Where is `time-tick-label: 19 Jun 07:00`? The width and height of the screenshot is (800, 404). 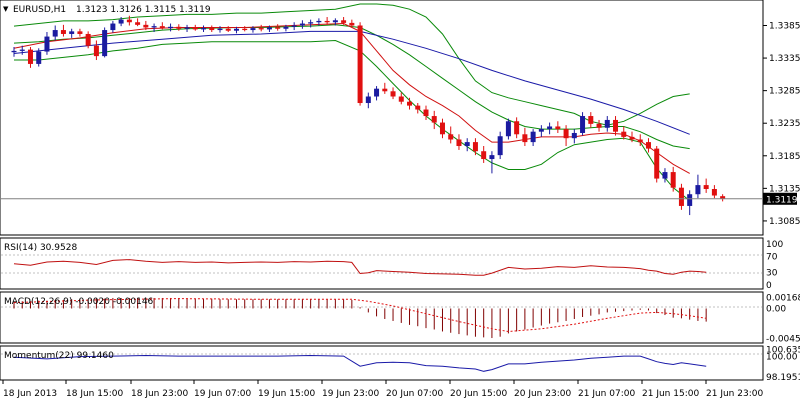 time-tick-label: 19 Jun 07:00 is located at coordinates (222, 394).